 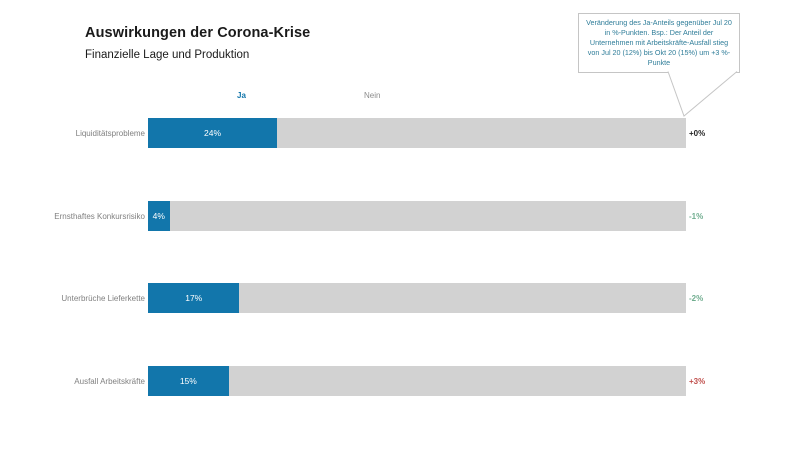 I want to click on bar-track: 4%, so click(x=417, y=216).